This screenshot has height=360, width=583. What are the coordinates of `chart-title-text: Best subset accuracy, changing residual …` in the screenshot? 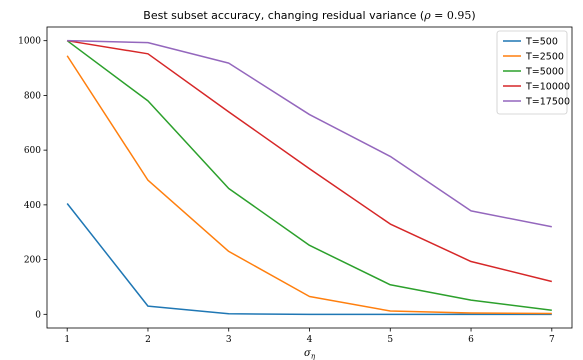 It's located at (283, 15).